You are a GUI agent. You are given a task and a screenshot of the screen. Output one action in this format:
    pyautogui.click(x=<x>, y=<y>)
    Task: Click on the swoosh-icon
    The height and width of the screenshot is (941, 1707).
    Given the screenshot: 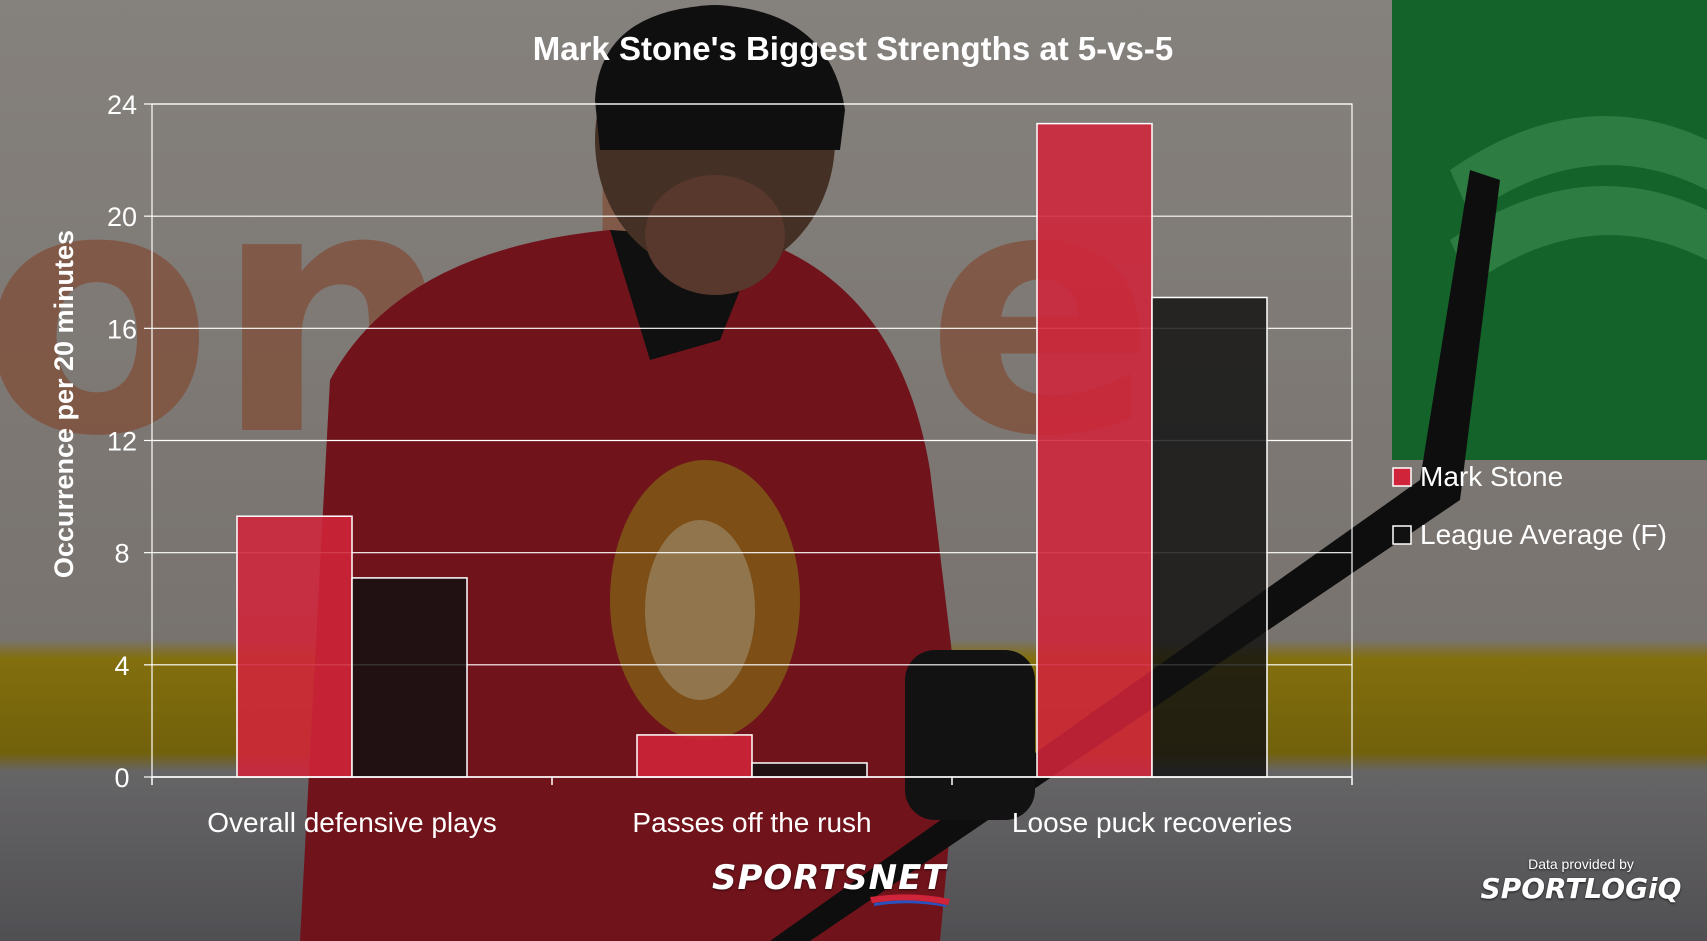 What is the action you would take?
    pyautogui.click(x=910, y=900)
    